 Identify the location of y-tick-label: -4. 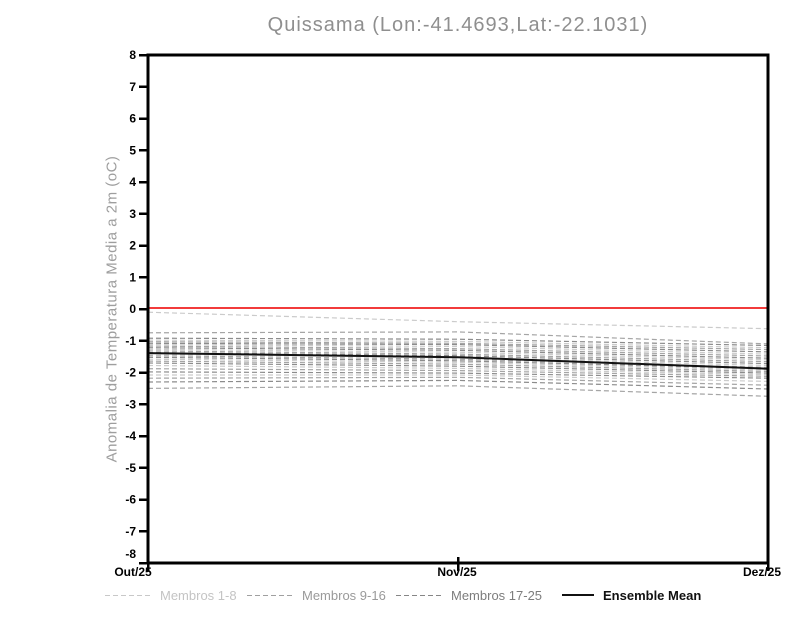
(130, 436).